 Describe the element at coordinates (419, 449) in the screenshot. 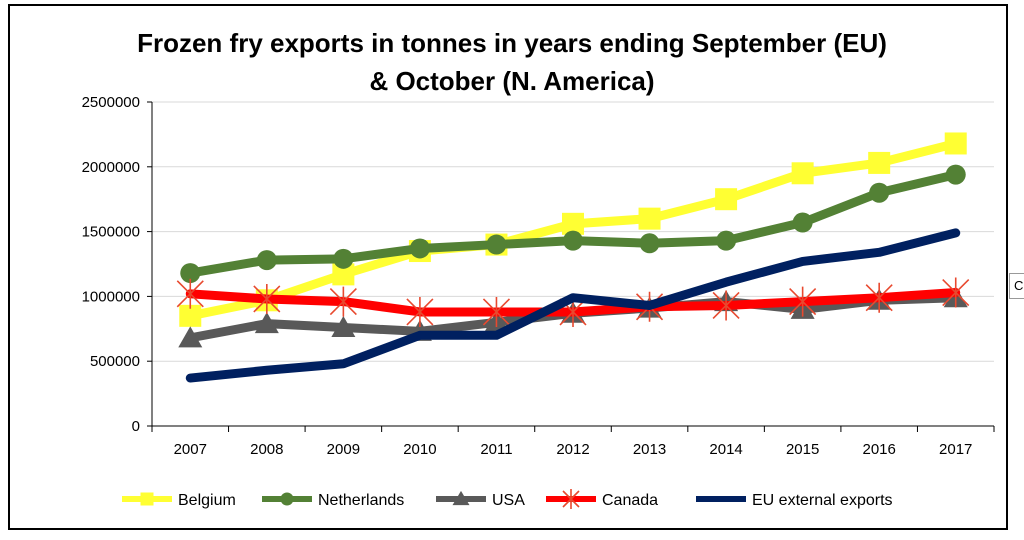

I see `x-tick-label: 2010` at that location.